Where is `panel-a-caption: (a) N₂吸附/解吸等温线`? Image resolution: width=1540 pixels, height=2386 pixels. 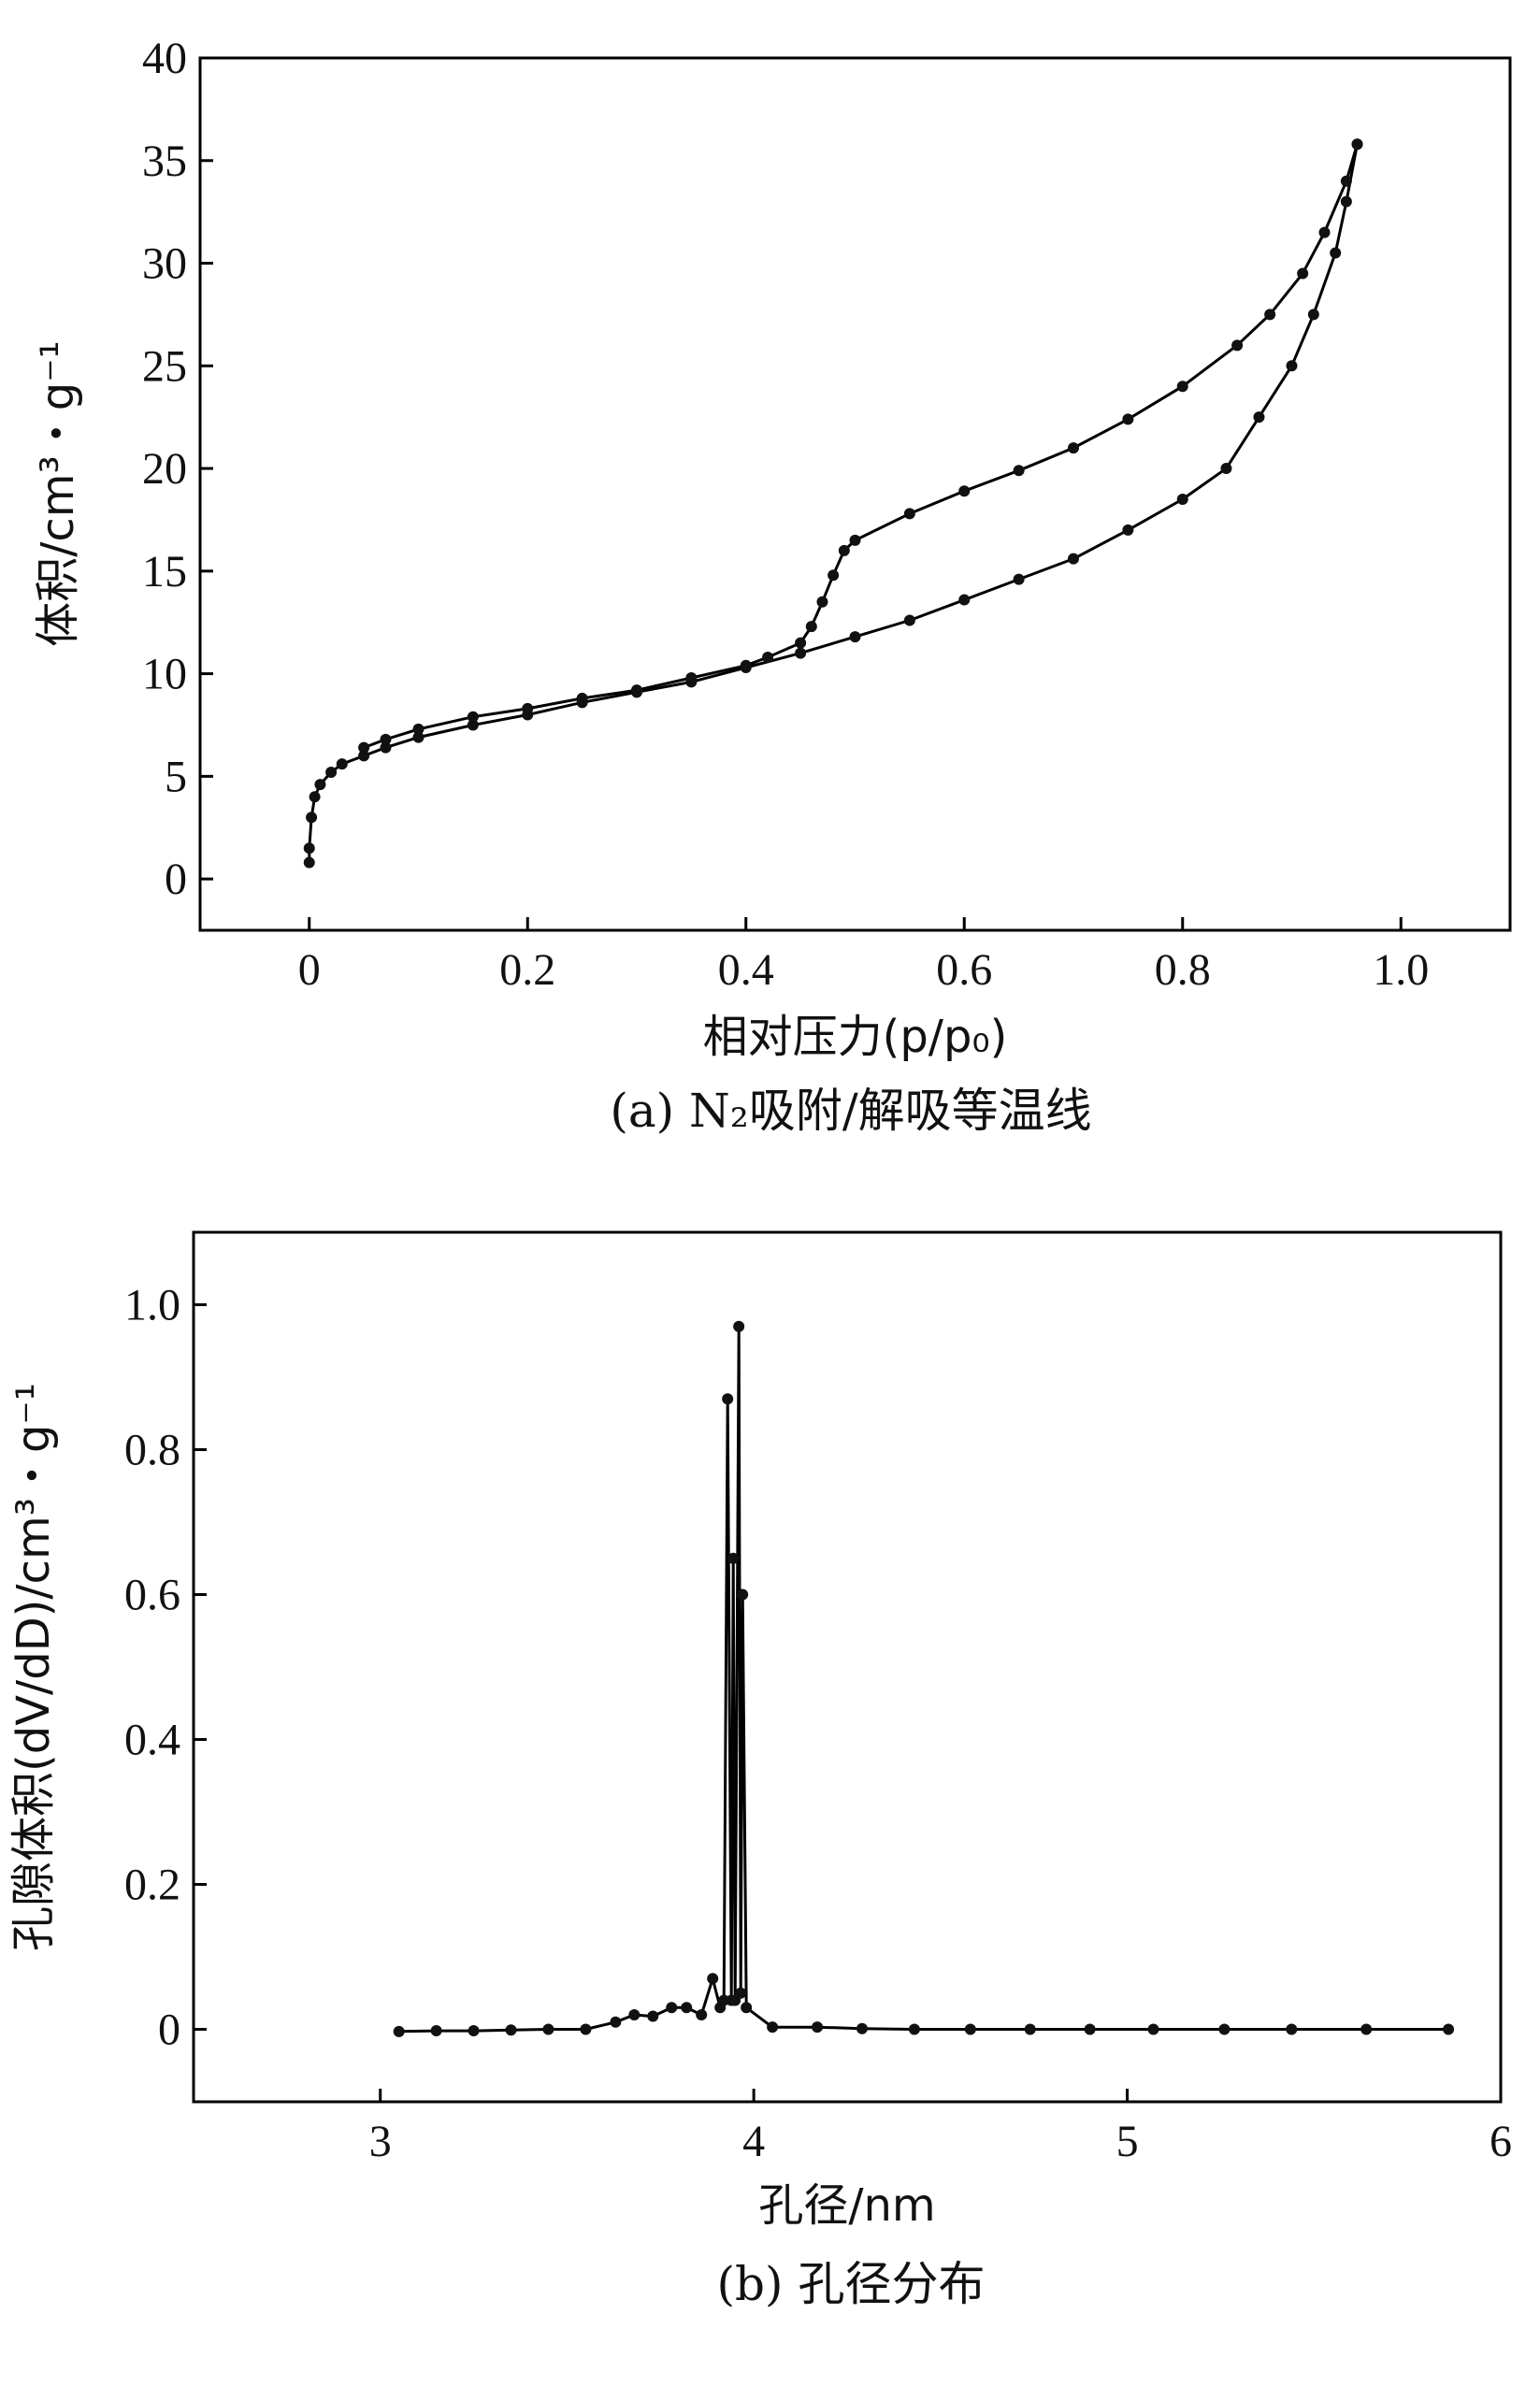 panel-a-caption: (a) N₂吸附/解吸等温线 is located at coordinates (850, 1111).